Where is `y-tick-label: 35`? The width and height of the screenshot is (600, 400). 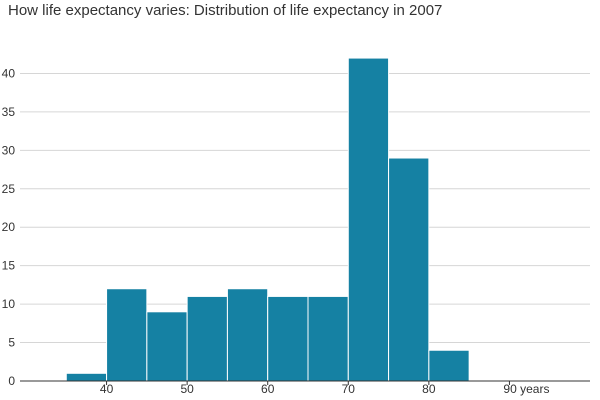
y-tick-label: 35 is located at coordinates (9, 112).